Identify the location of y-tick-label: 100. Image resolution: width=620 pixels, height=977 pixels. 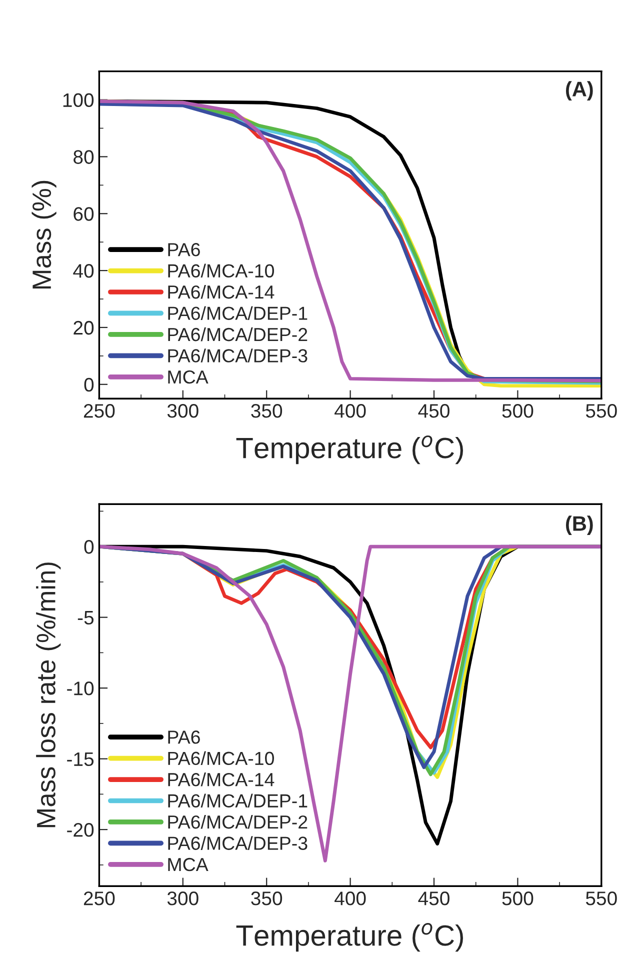
(78, 100).